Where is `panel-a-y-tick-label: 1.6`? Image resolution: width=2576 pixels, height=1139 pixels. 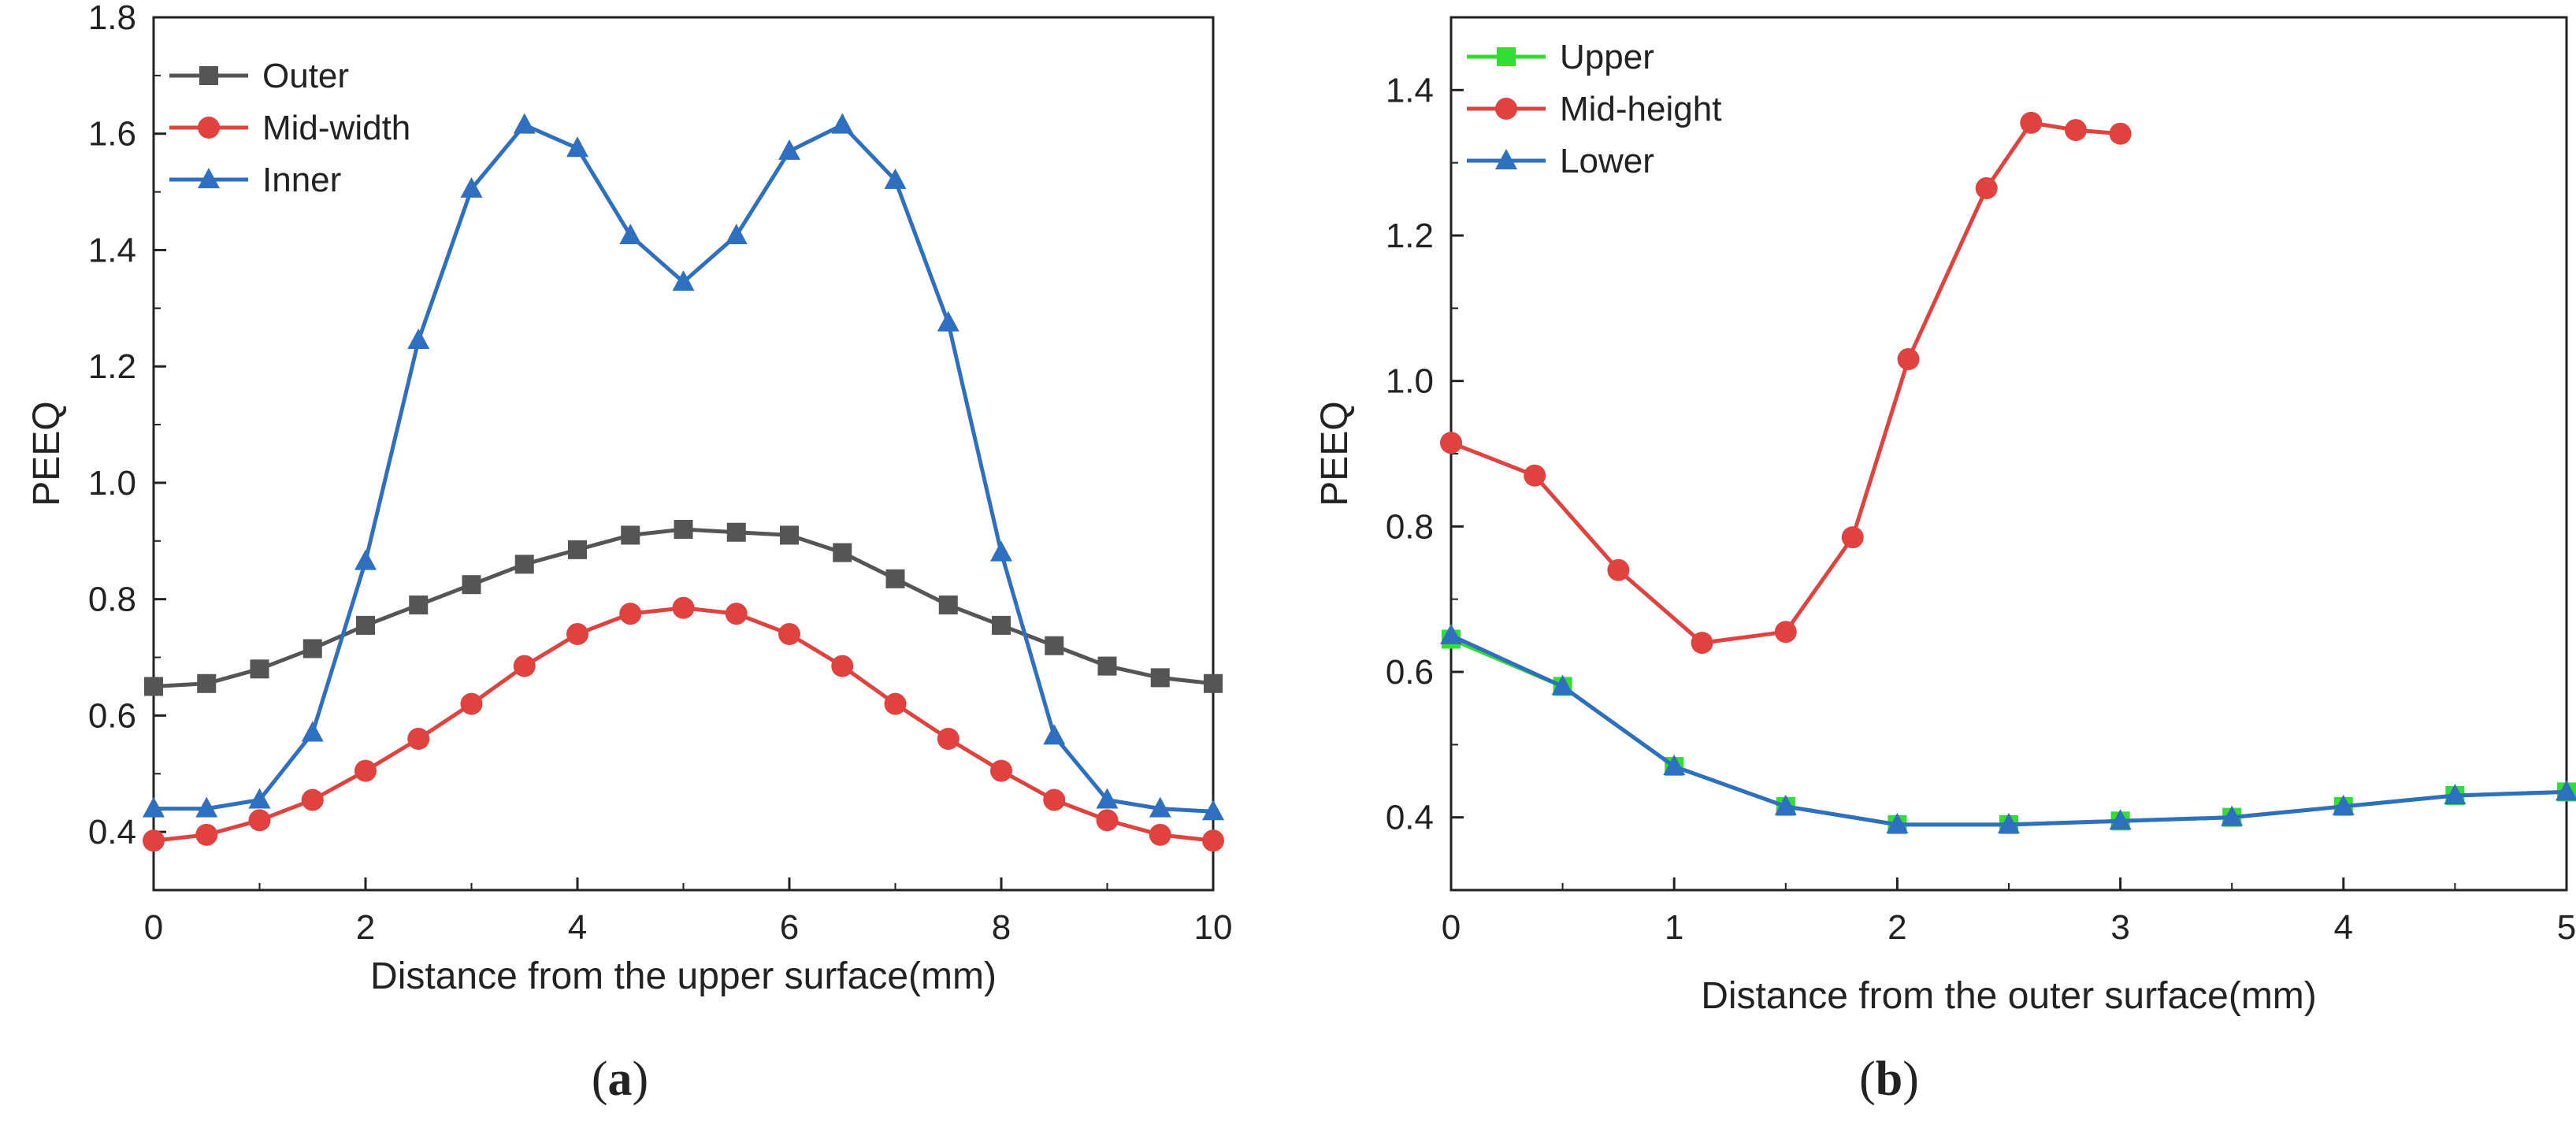
panel-a-y-tick-label: 1.6 is located at coordinates (112, 134).